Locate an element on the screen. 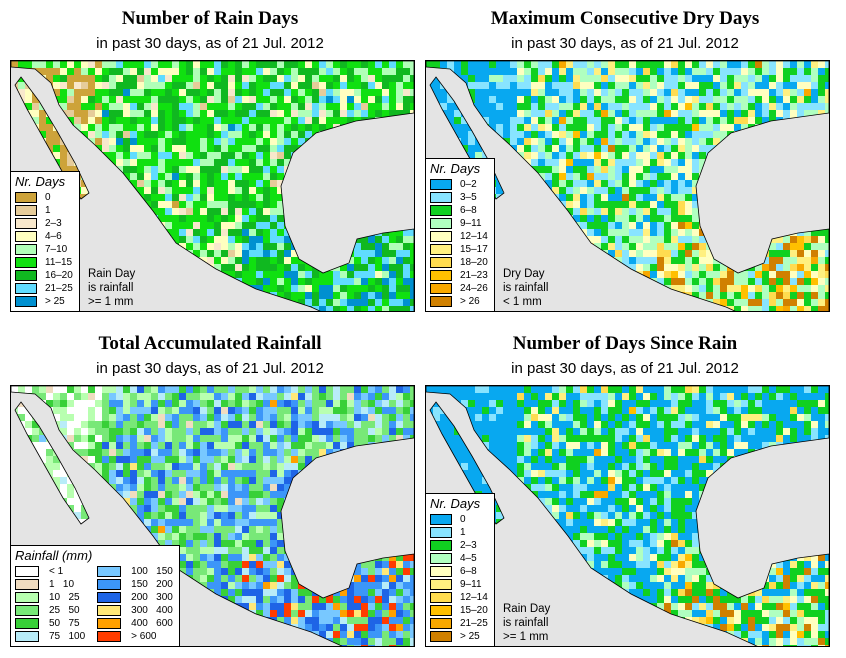 The height and width of the screenshot is (658, 846). note-line: Rain Day is located at coordinates (112, 274).